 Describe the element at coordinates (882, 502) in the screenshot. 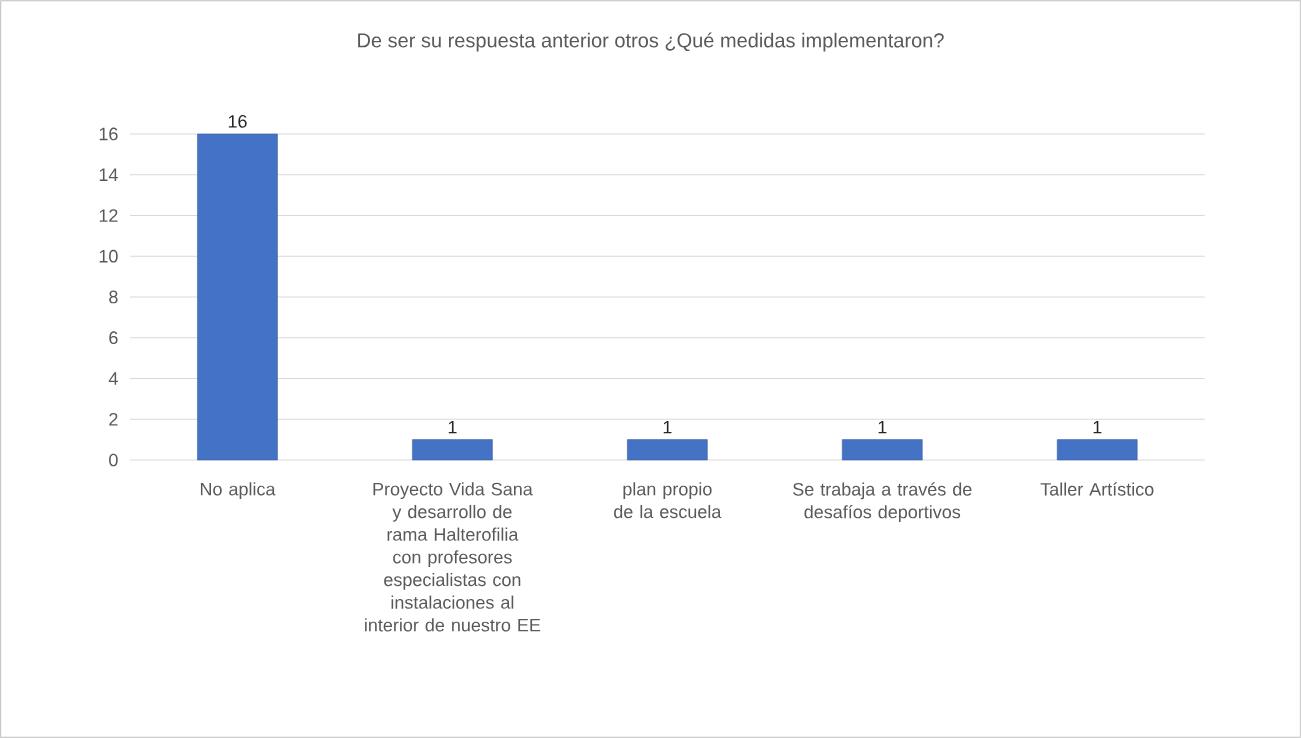

I see `x-tick-label: Se trabaja a través de desafíos deportivos` at that location.